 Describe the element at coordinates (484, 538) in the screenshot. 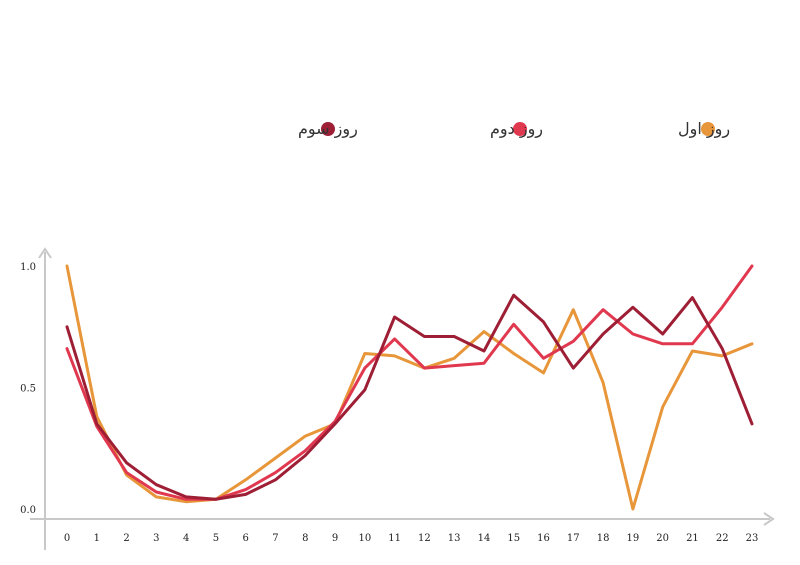

I see `x-tick-label: 14` at that location.